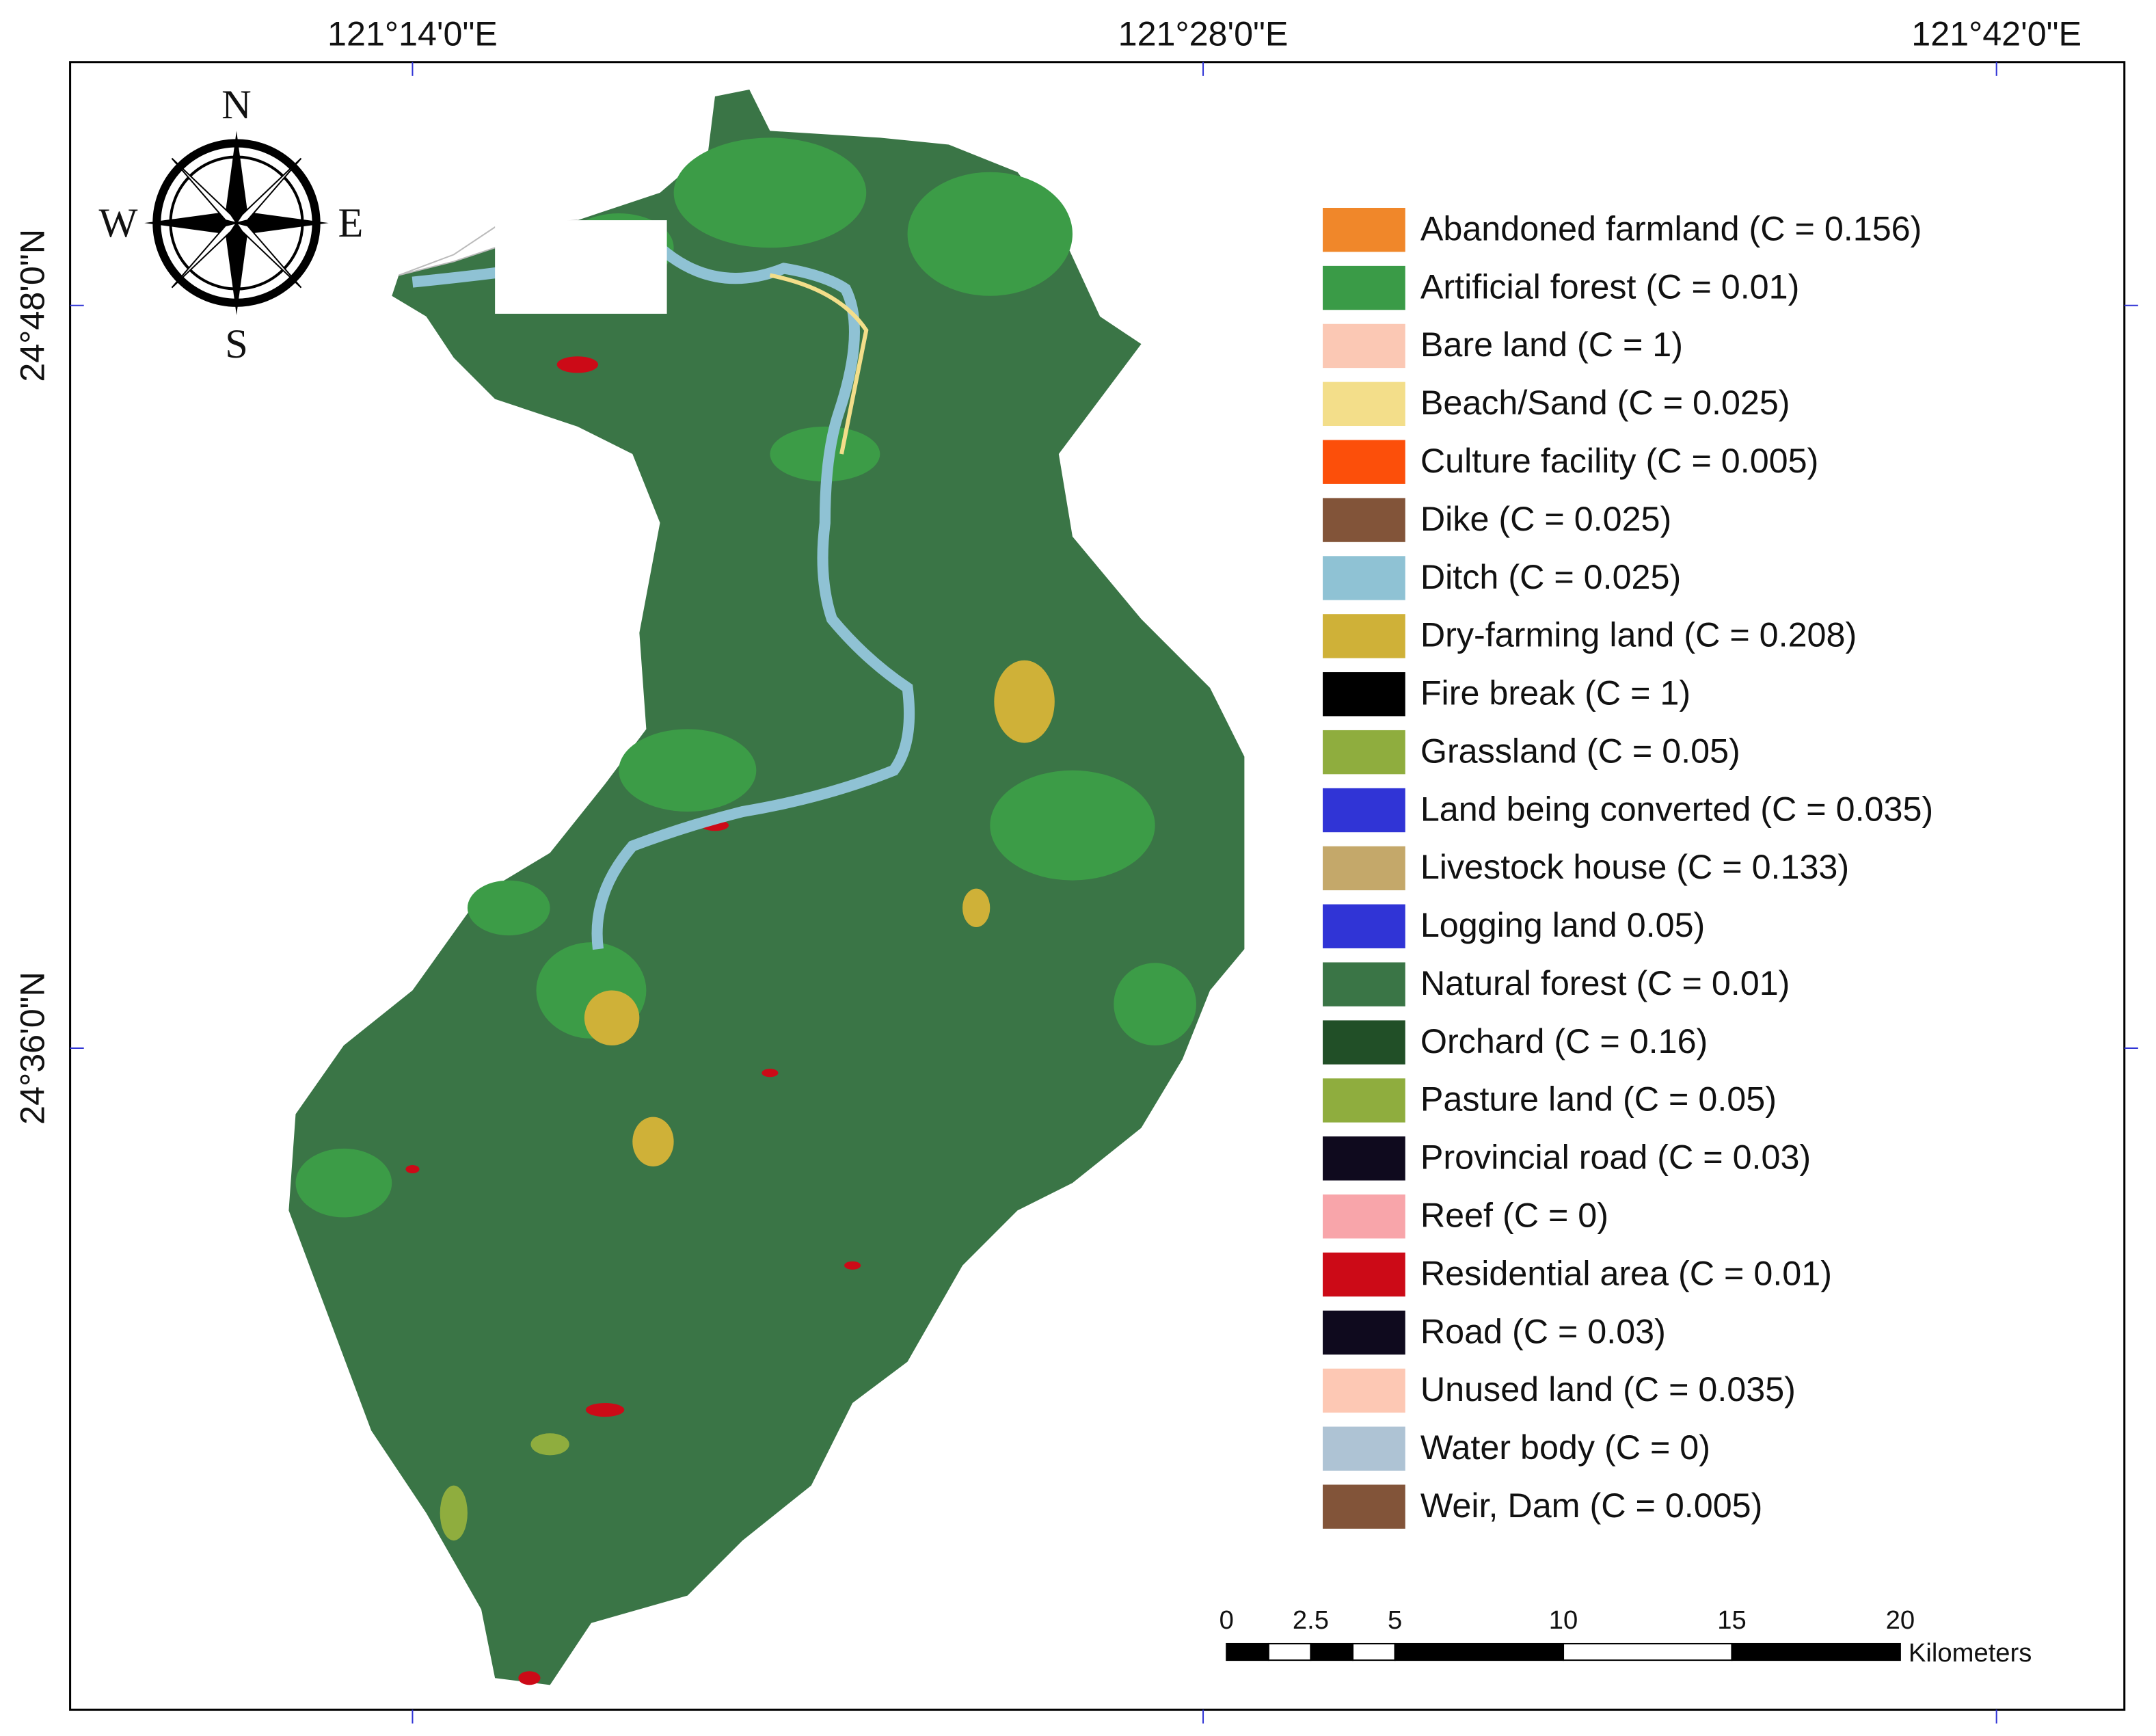 Image resolution: width=2156 pixels, height=1736 pixels. Describe the element at coordinates (1550, 576) in the screenshot. I see `legend-label: Ditch (C = 0.025)` at that location.